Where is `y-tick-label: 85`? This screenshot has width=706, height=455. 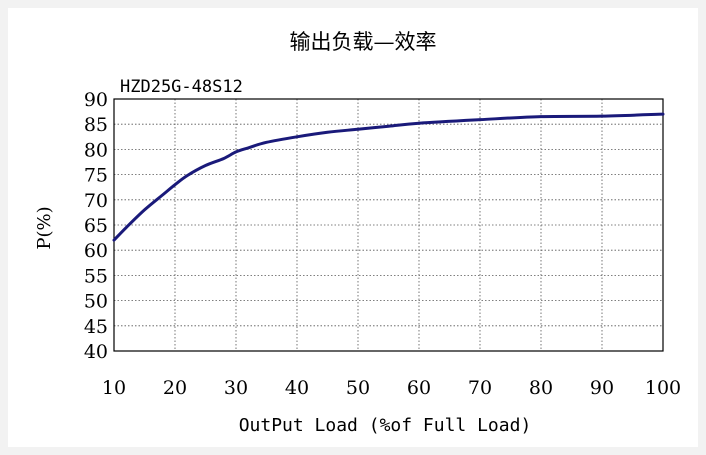
y-tick-label: 85 is located at coordinates (96, 125).